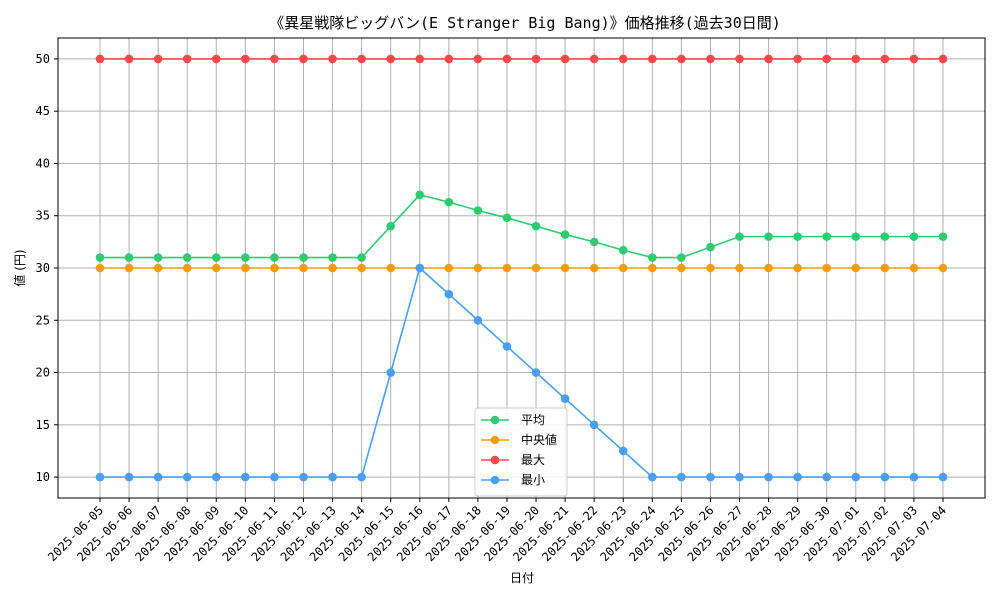 The width and height of the screenshot is (1000, 600). I want to click on x-axis-label: 日付, so click(522, 578).